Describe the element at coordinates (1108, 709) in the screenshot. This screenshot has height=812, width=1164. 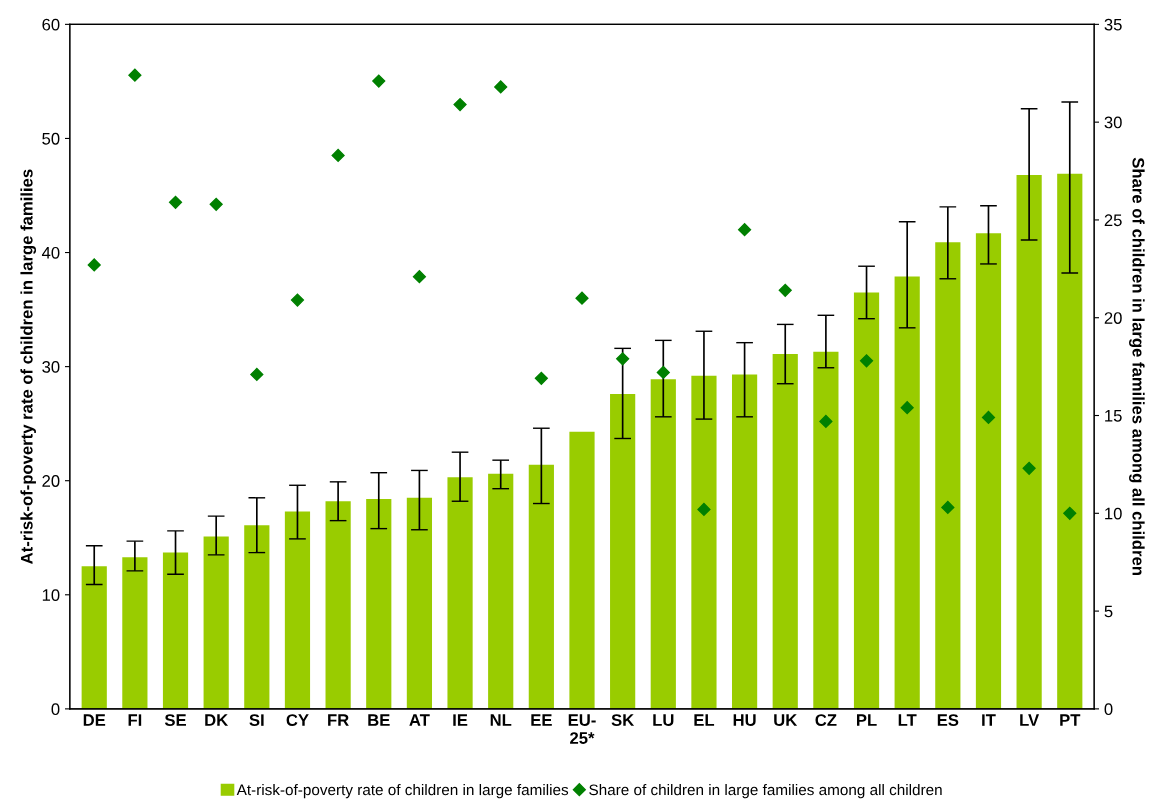
I see `y2-tick-label: 0` at that location.